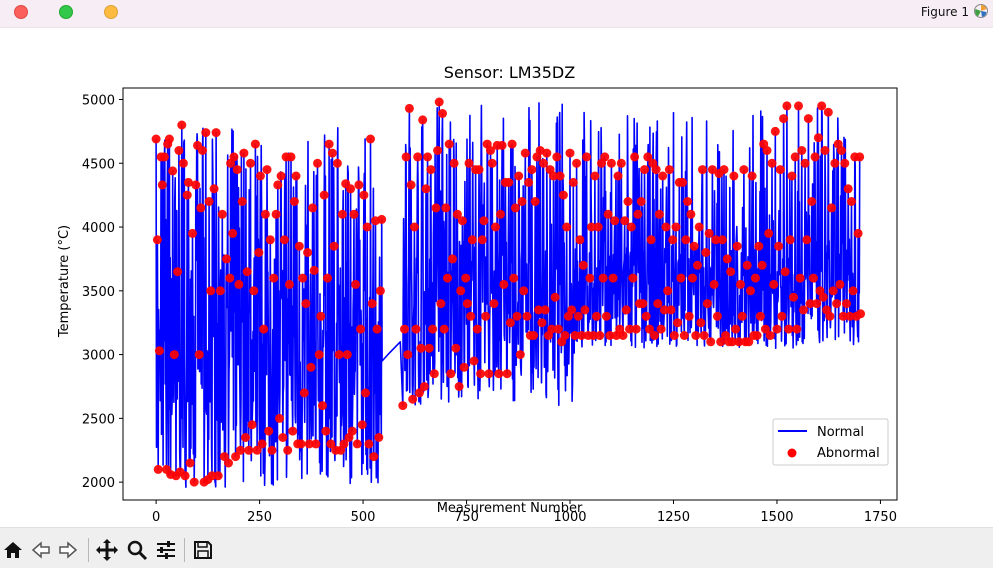  I want to click on save-button, so click(203, 550).